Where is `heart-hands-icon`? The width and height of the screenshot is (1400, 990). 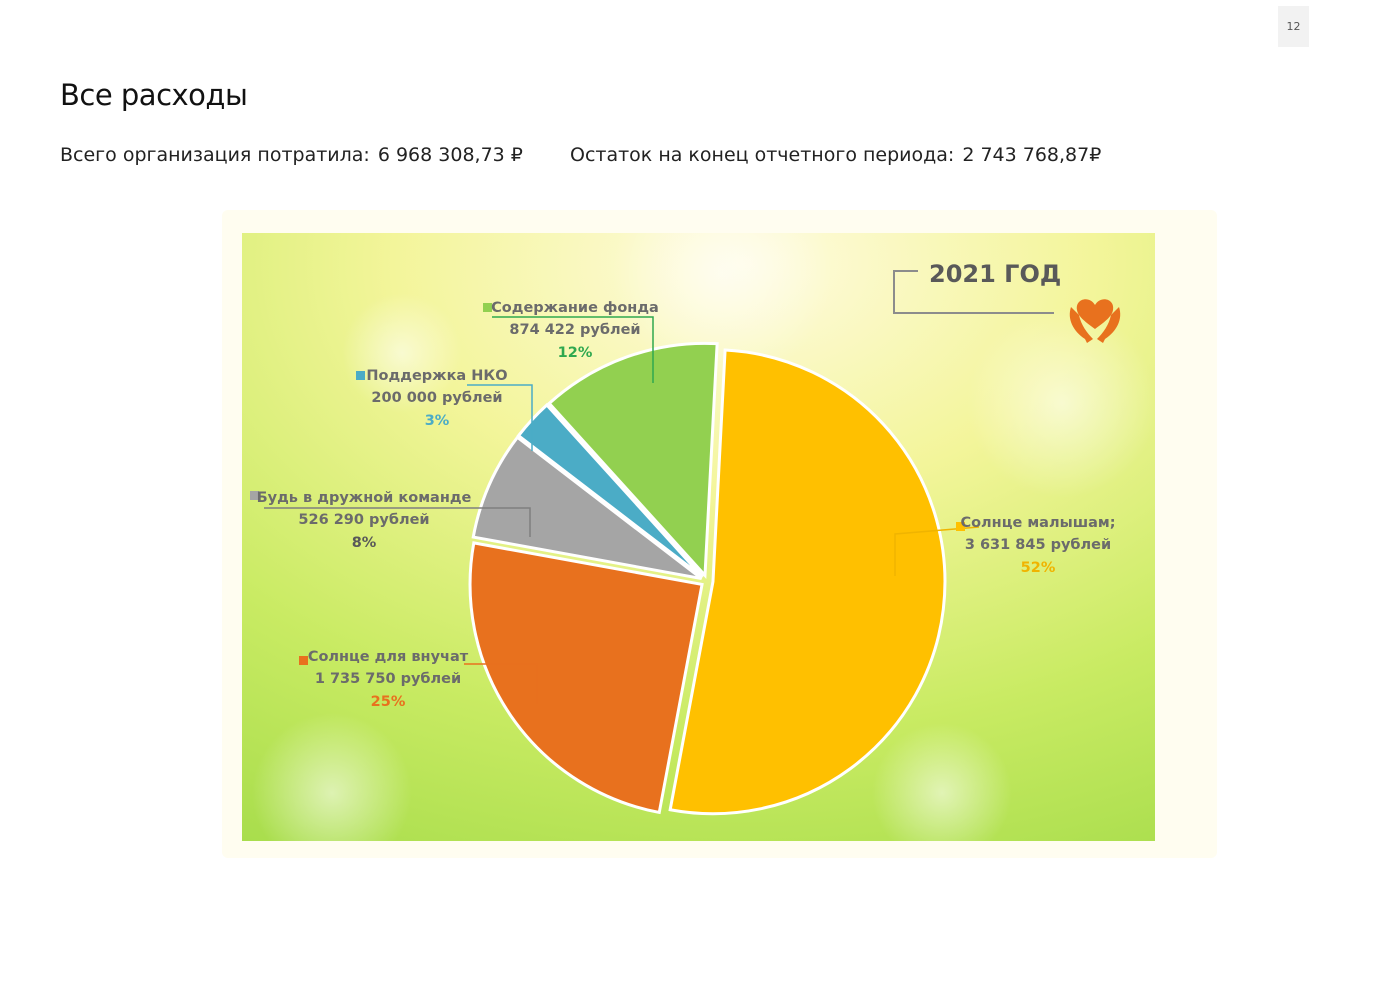
heart-hands-icon is located at coordinates (1095, 321).